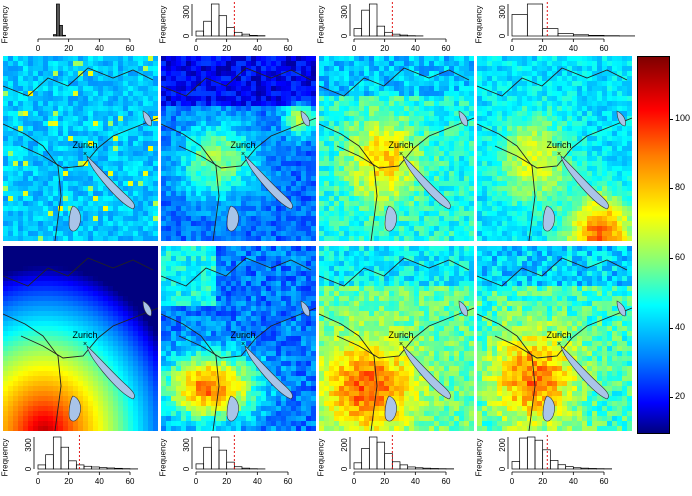  What do you see at coordinates (344, 12) in the screenshot?
I see `y-tick-label: 300` at bounding box center [344, 12].